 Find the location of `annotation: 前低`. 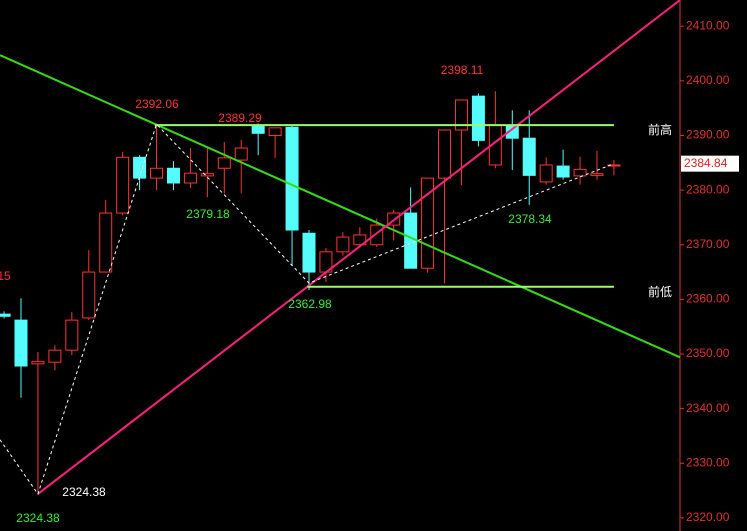

annotation: 前低 is located at coordinates (660, 291).